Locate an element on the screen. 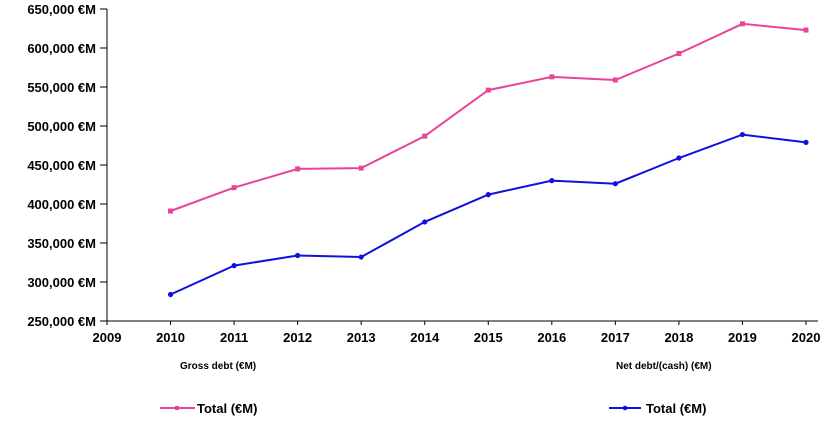 The image size is (833, 441). y-tick-label: 450,000 €M is located at coordinates (61, 165).